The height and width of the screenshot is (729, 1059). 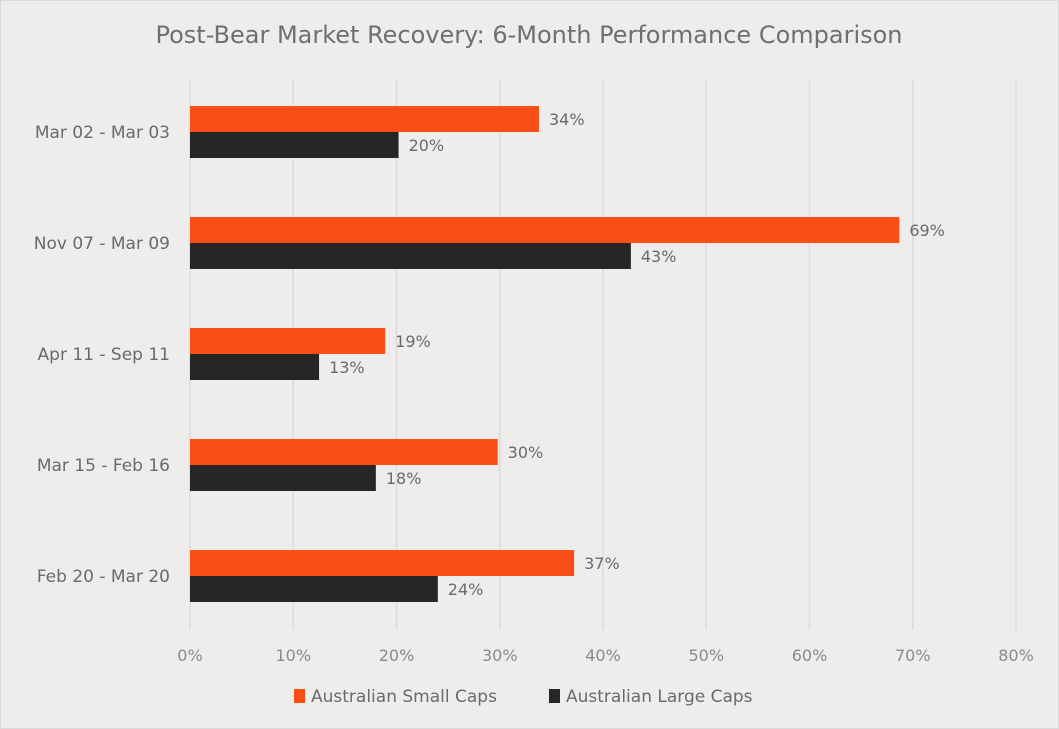 I want to click on data-label: 24%, so click(x=466, y=589).